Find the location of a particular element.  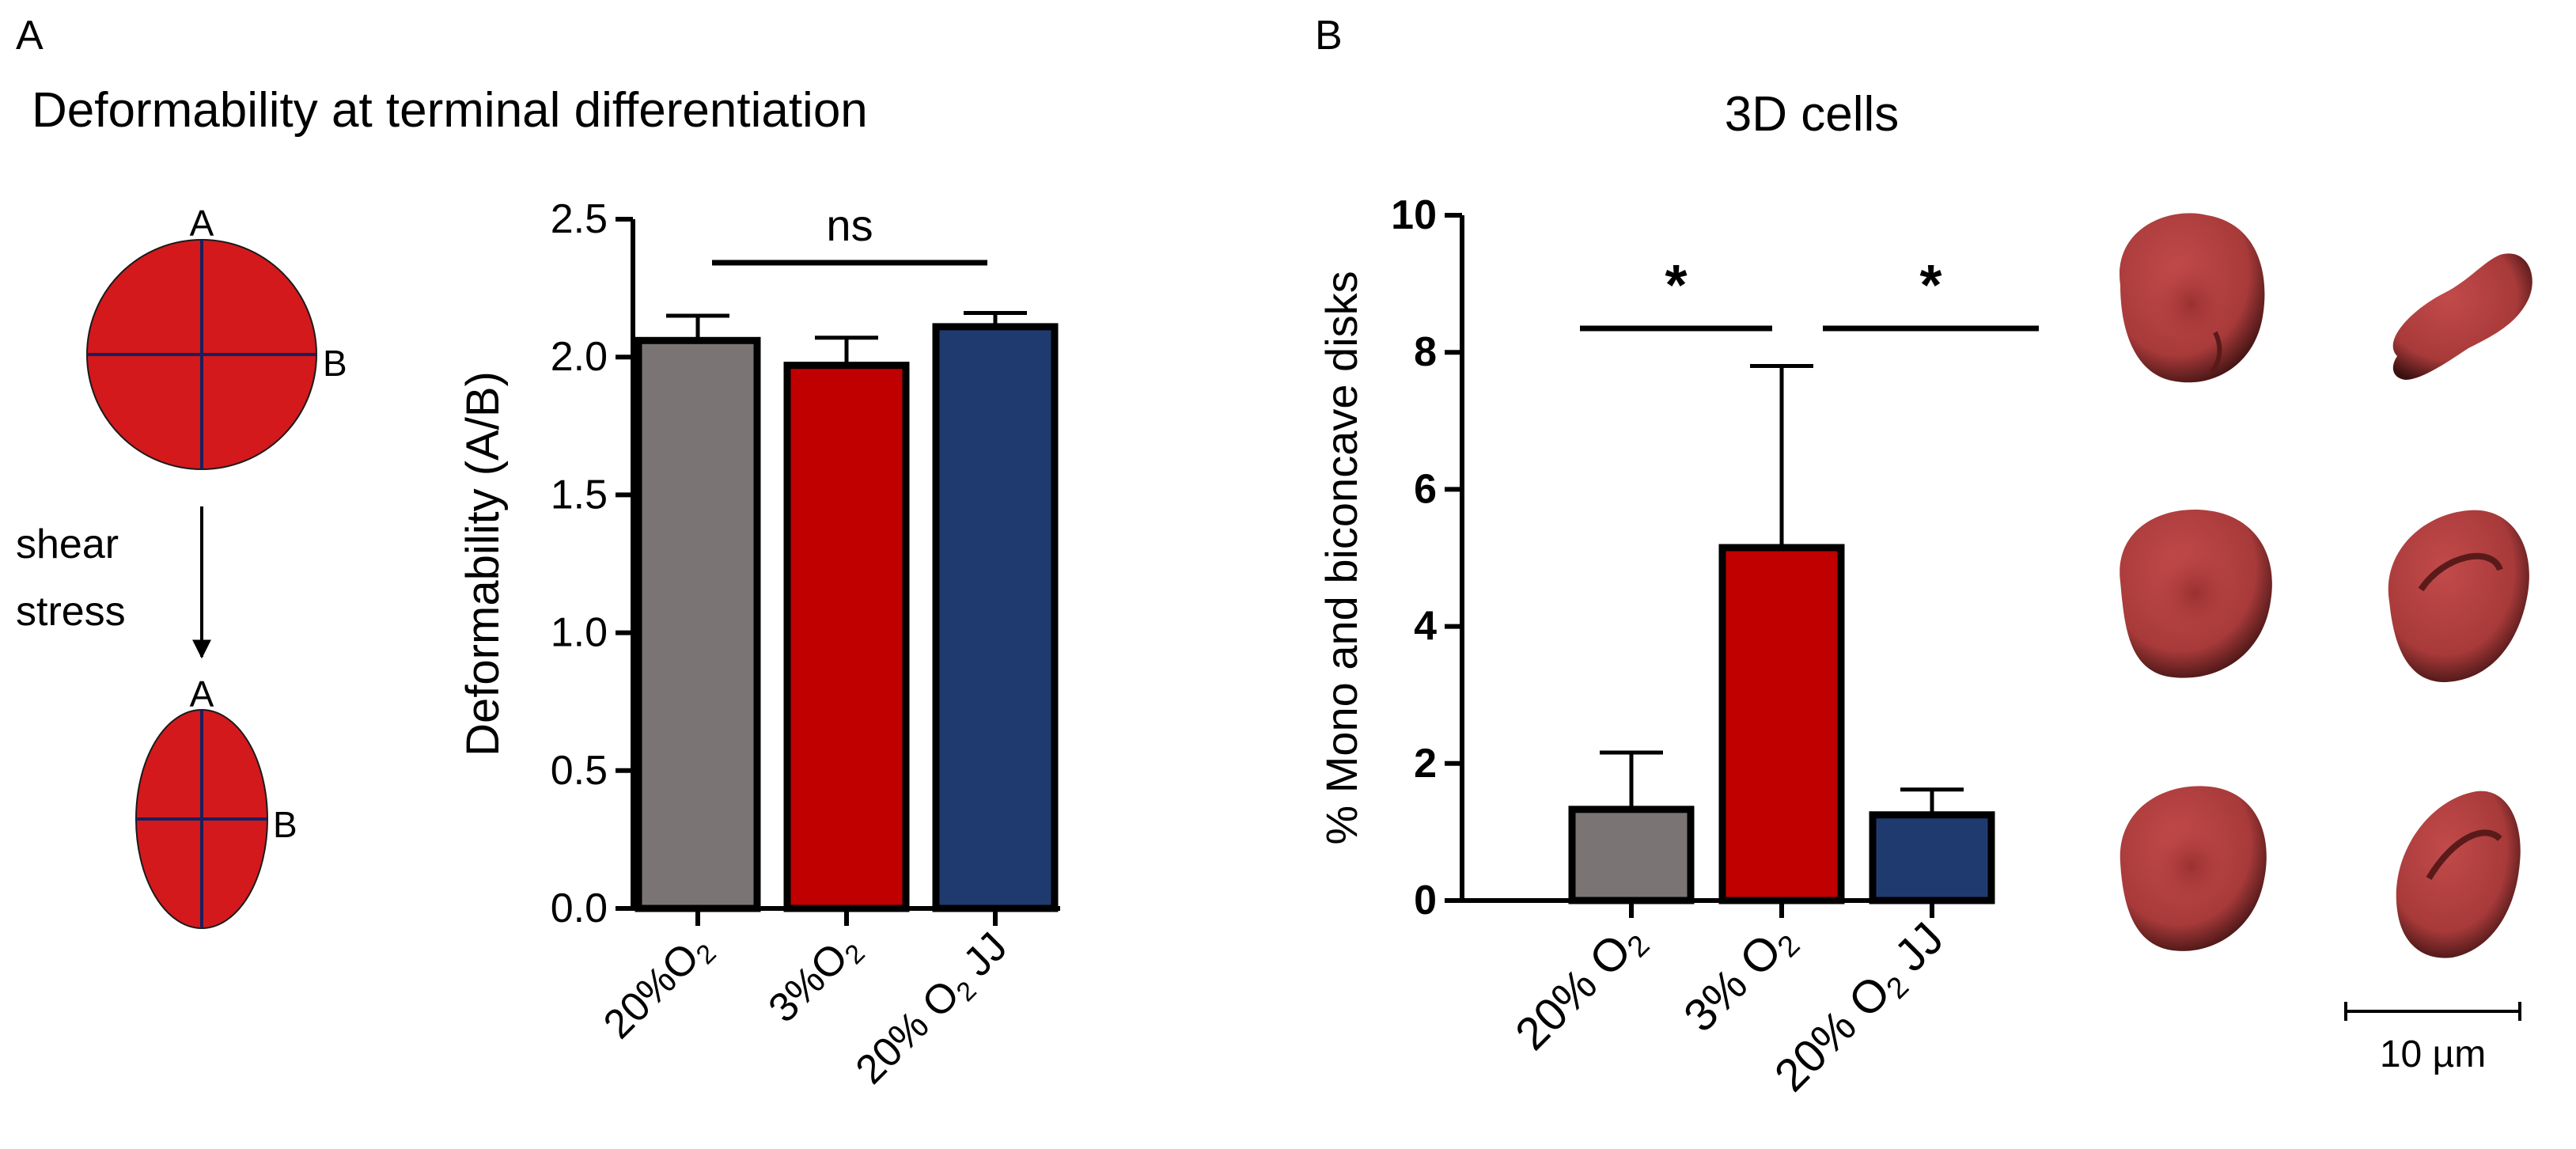

cell-render-r1-c1 is located at coordinates (2192, 298).